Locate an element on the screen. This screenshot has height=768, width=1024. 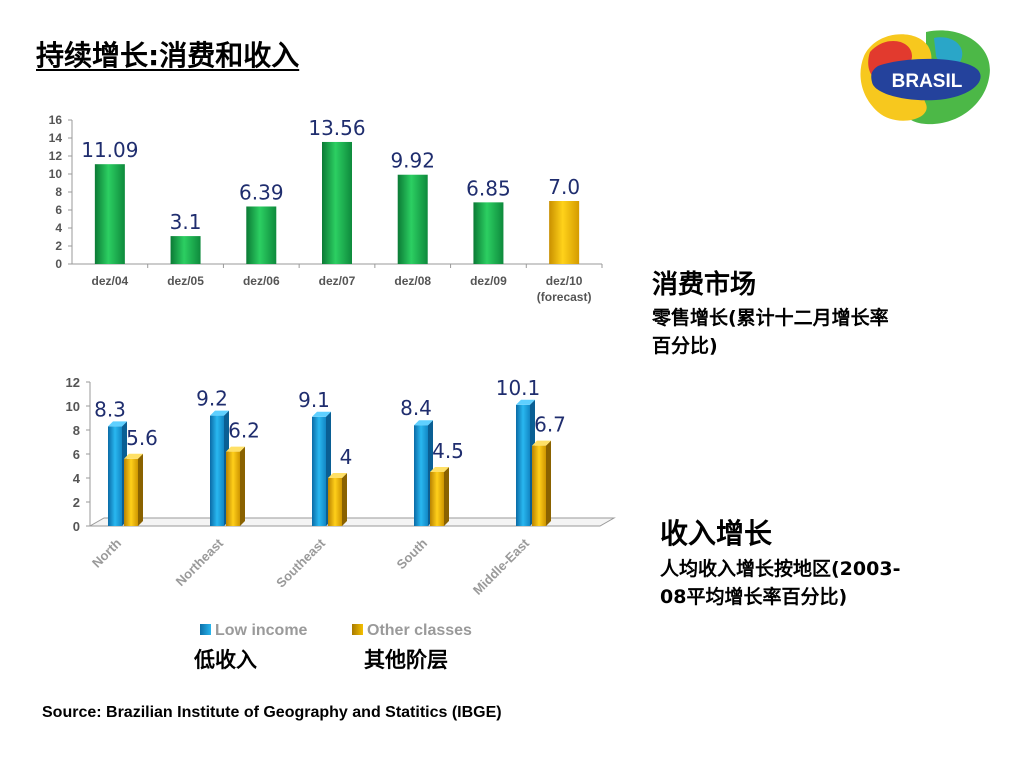
x-tick-label: Middle-East is located at coordinates (501, 566).